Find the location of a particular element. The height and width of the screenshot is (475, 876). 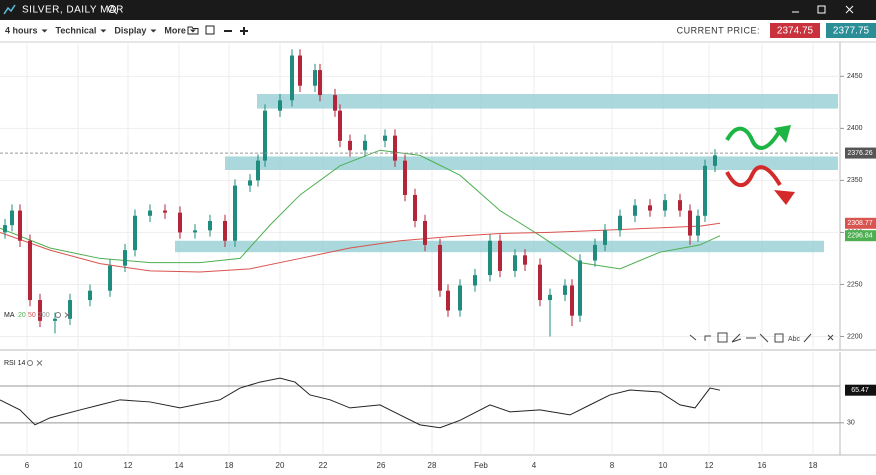

x-tick-label: Feb is located at coordinates (481, 465).